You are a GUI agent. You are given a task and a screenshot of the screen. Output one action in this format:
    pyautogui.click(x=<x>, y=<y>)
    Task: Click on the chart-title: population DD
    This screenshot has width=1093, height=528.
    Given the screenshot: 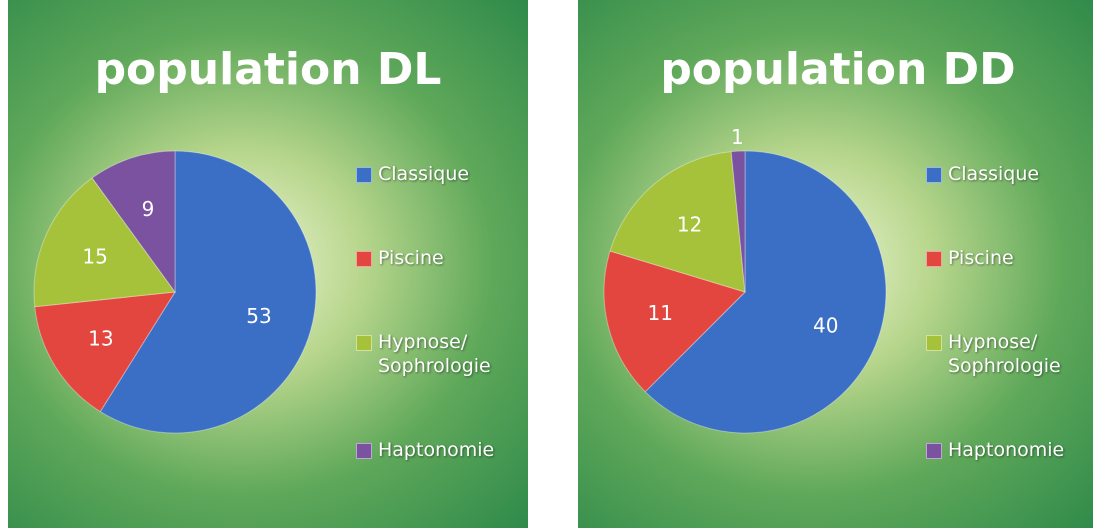 What is the action you would take?
    pyautogui.click(x=837, y=69)
    